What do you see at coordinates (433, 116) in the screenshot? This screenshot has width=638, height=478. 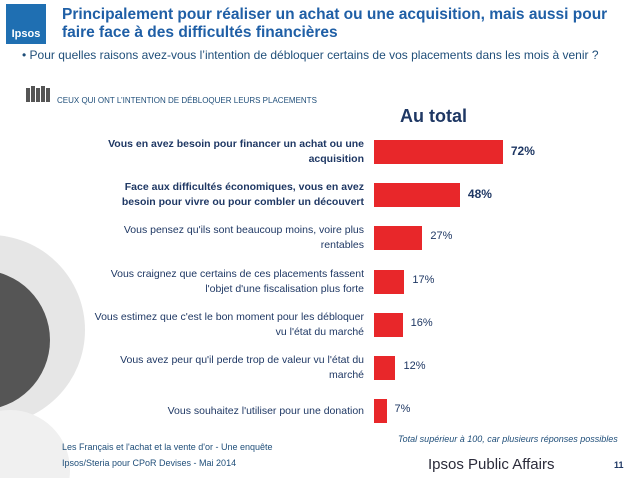 I see `chart-title: Au total` at bounding box center [433, 116].